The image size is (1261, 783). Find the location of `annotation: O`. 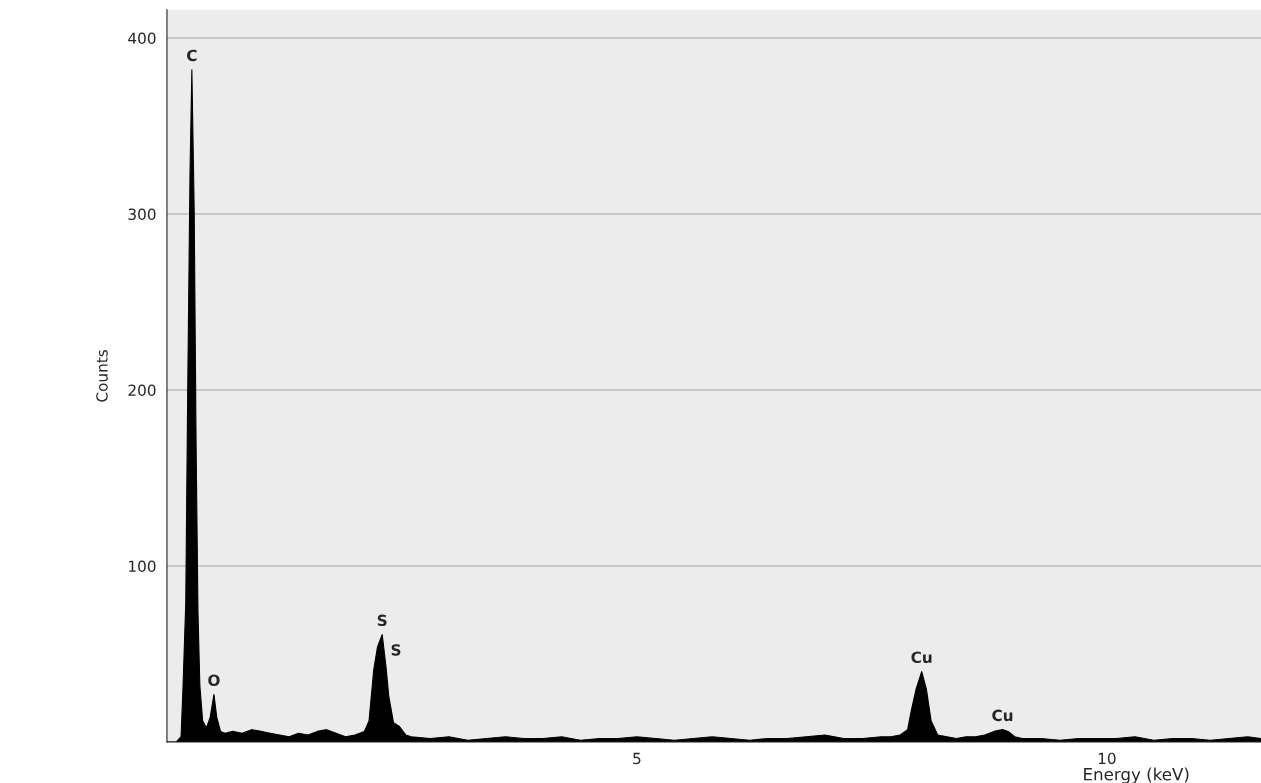

annotation: O is located at coordinates (214, 680).